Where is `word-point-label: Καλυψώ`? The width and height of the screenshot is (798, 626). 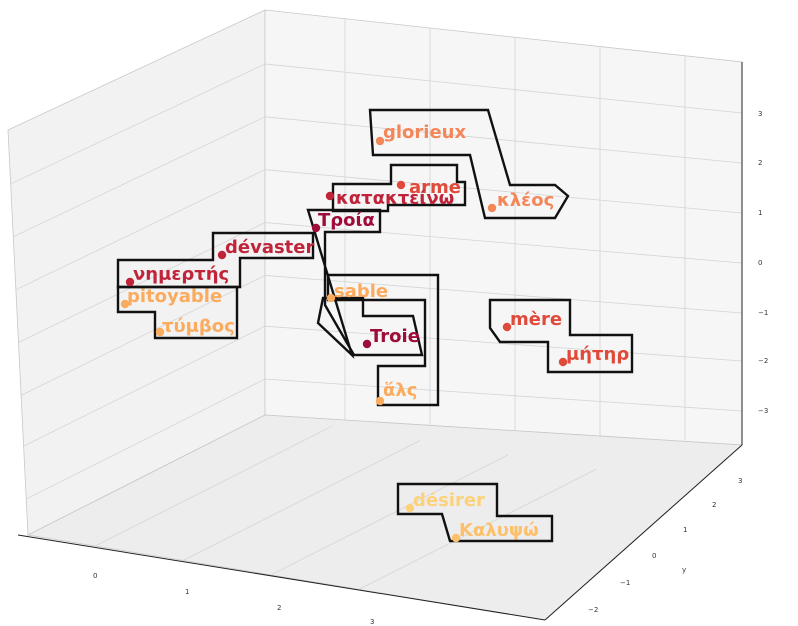
word-point-label: Καλυψώ is located at coordinates (499, 530).